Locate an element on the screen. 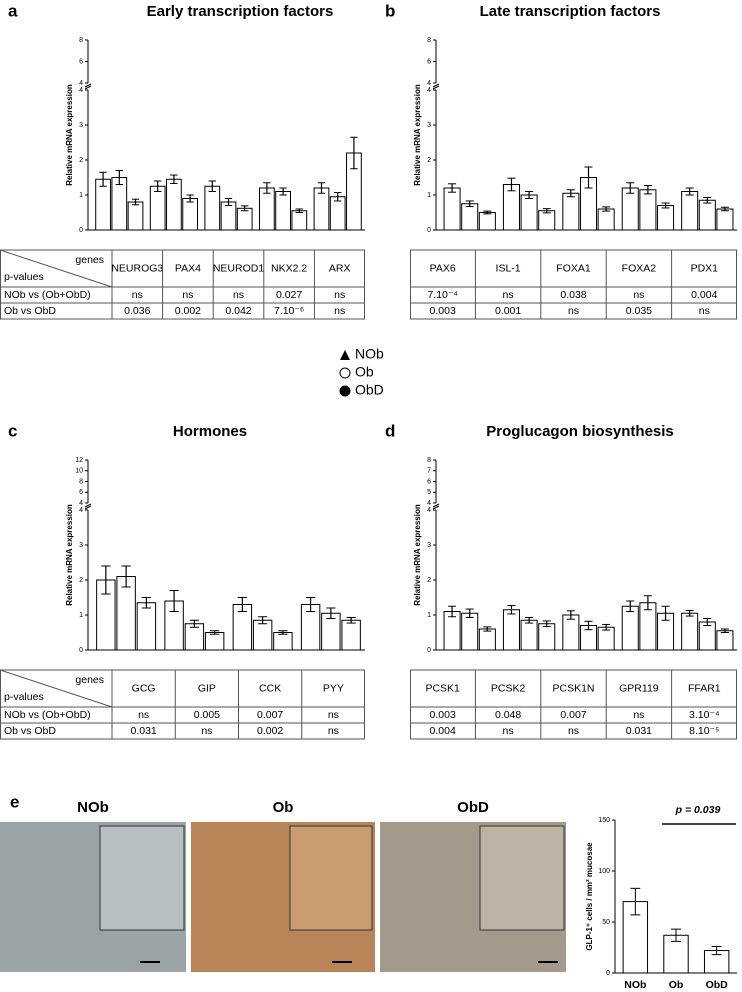 Image resolution: width=742 pixels, height=992 pixels. table-cell: 7.10⁻⁶ is located at coordinates (289, 311).